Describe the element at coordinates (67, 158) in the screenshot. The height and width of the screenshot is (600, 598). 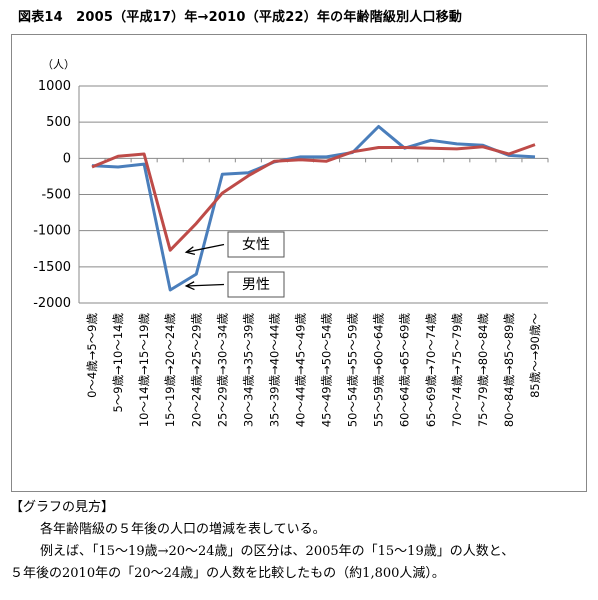
I see `y-tick-label: 0` at that location.